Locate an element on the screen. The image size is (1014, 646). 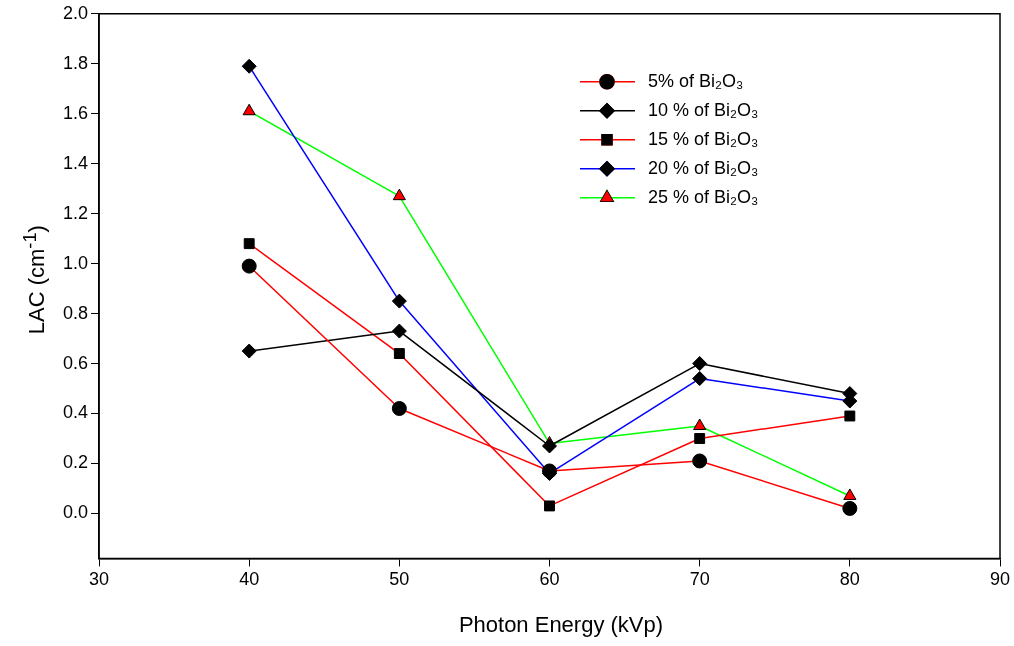
y-tick-label: 2.0 is located at coordinates (75, 12).